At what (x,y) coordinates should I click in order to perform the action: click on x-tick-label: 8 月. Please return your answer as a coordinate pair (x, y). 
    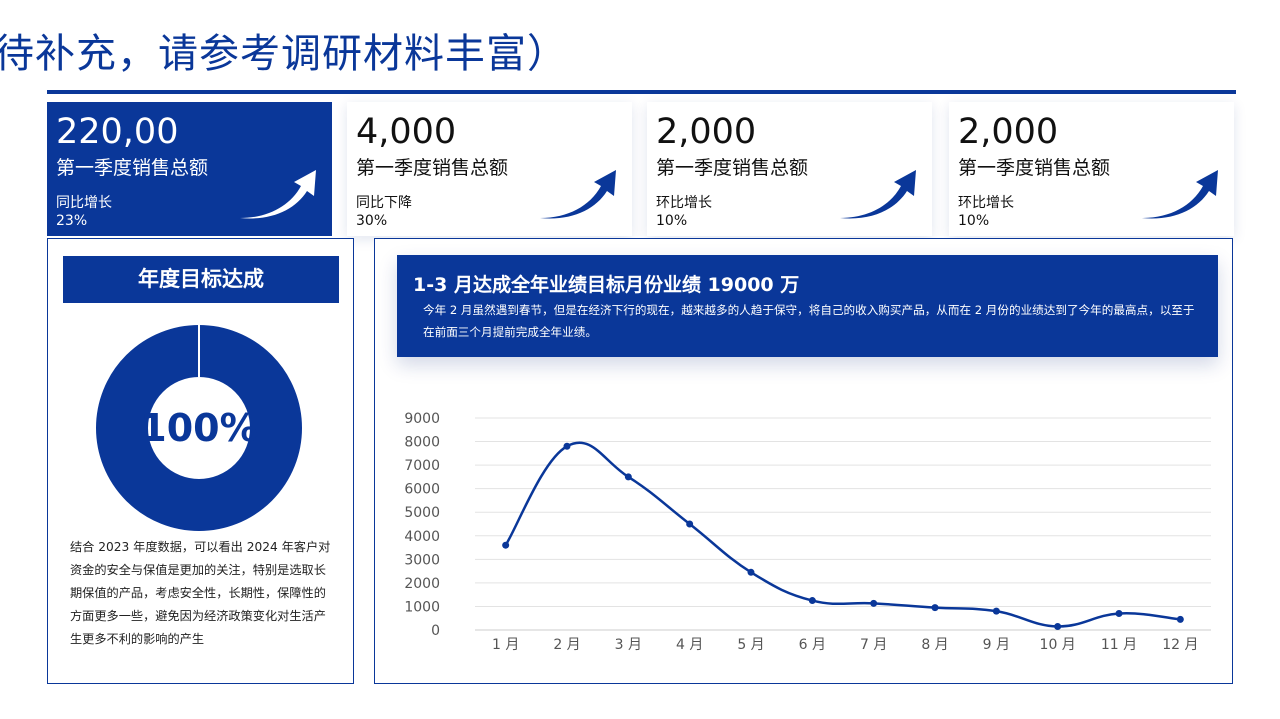
    Looking at the image, I should click on (934, 645).